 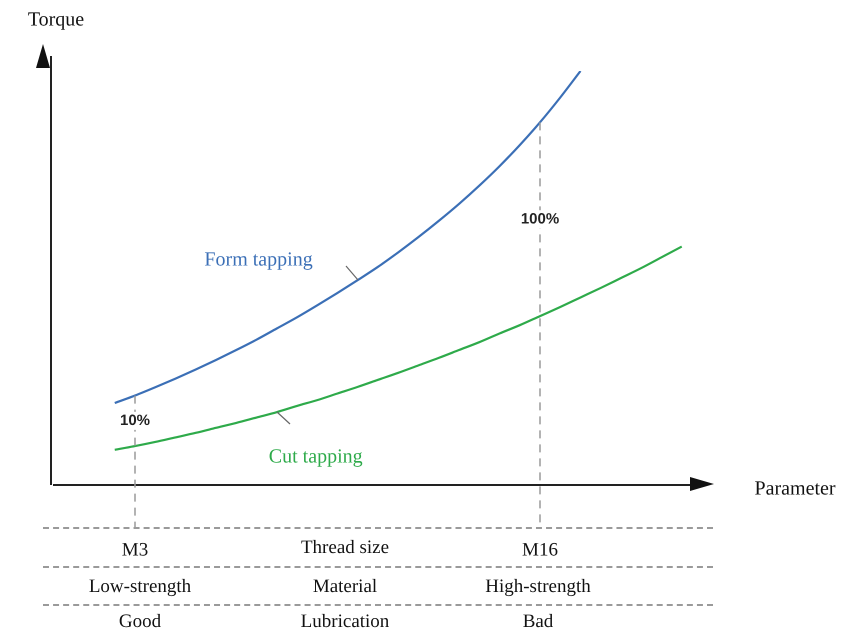 What do you see at coordinates (345, 548) in the screenshot?
I see `text: Thread size` at bounding box center [345, 548].